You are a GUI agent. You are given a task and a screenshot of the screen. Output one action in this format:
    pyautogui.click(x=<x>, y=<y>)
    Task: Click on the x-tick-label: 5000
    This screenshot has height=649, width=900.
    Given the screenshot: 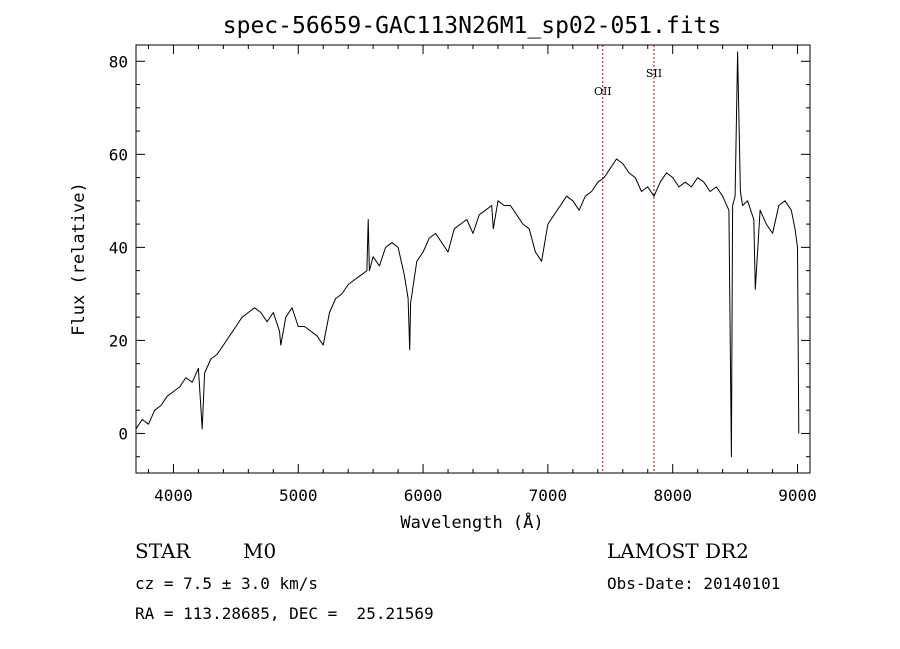 What is the action you would take?
    pyautogui.click(x=298, y=495)
    